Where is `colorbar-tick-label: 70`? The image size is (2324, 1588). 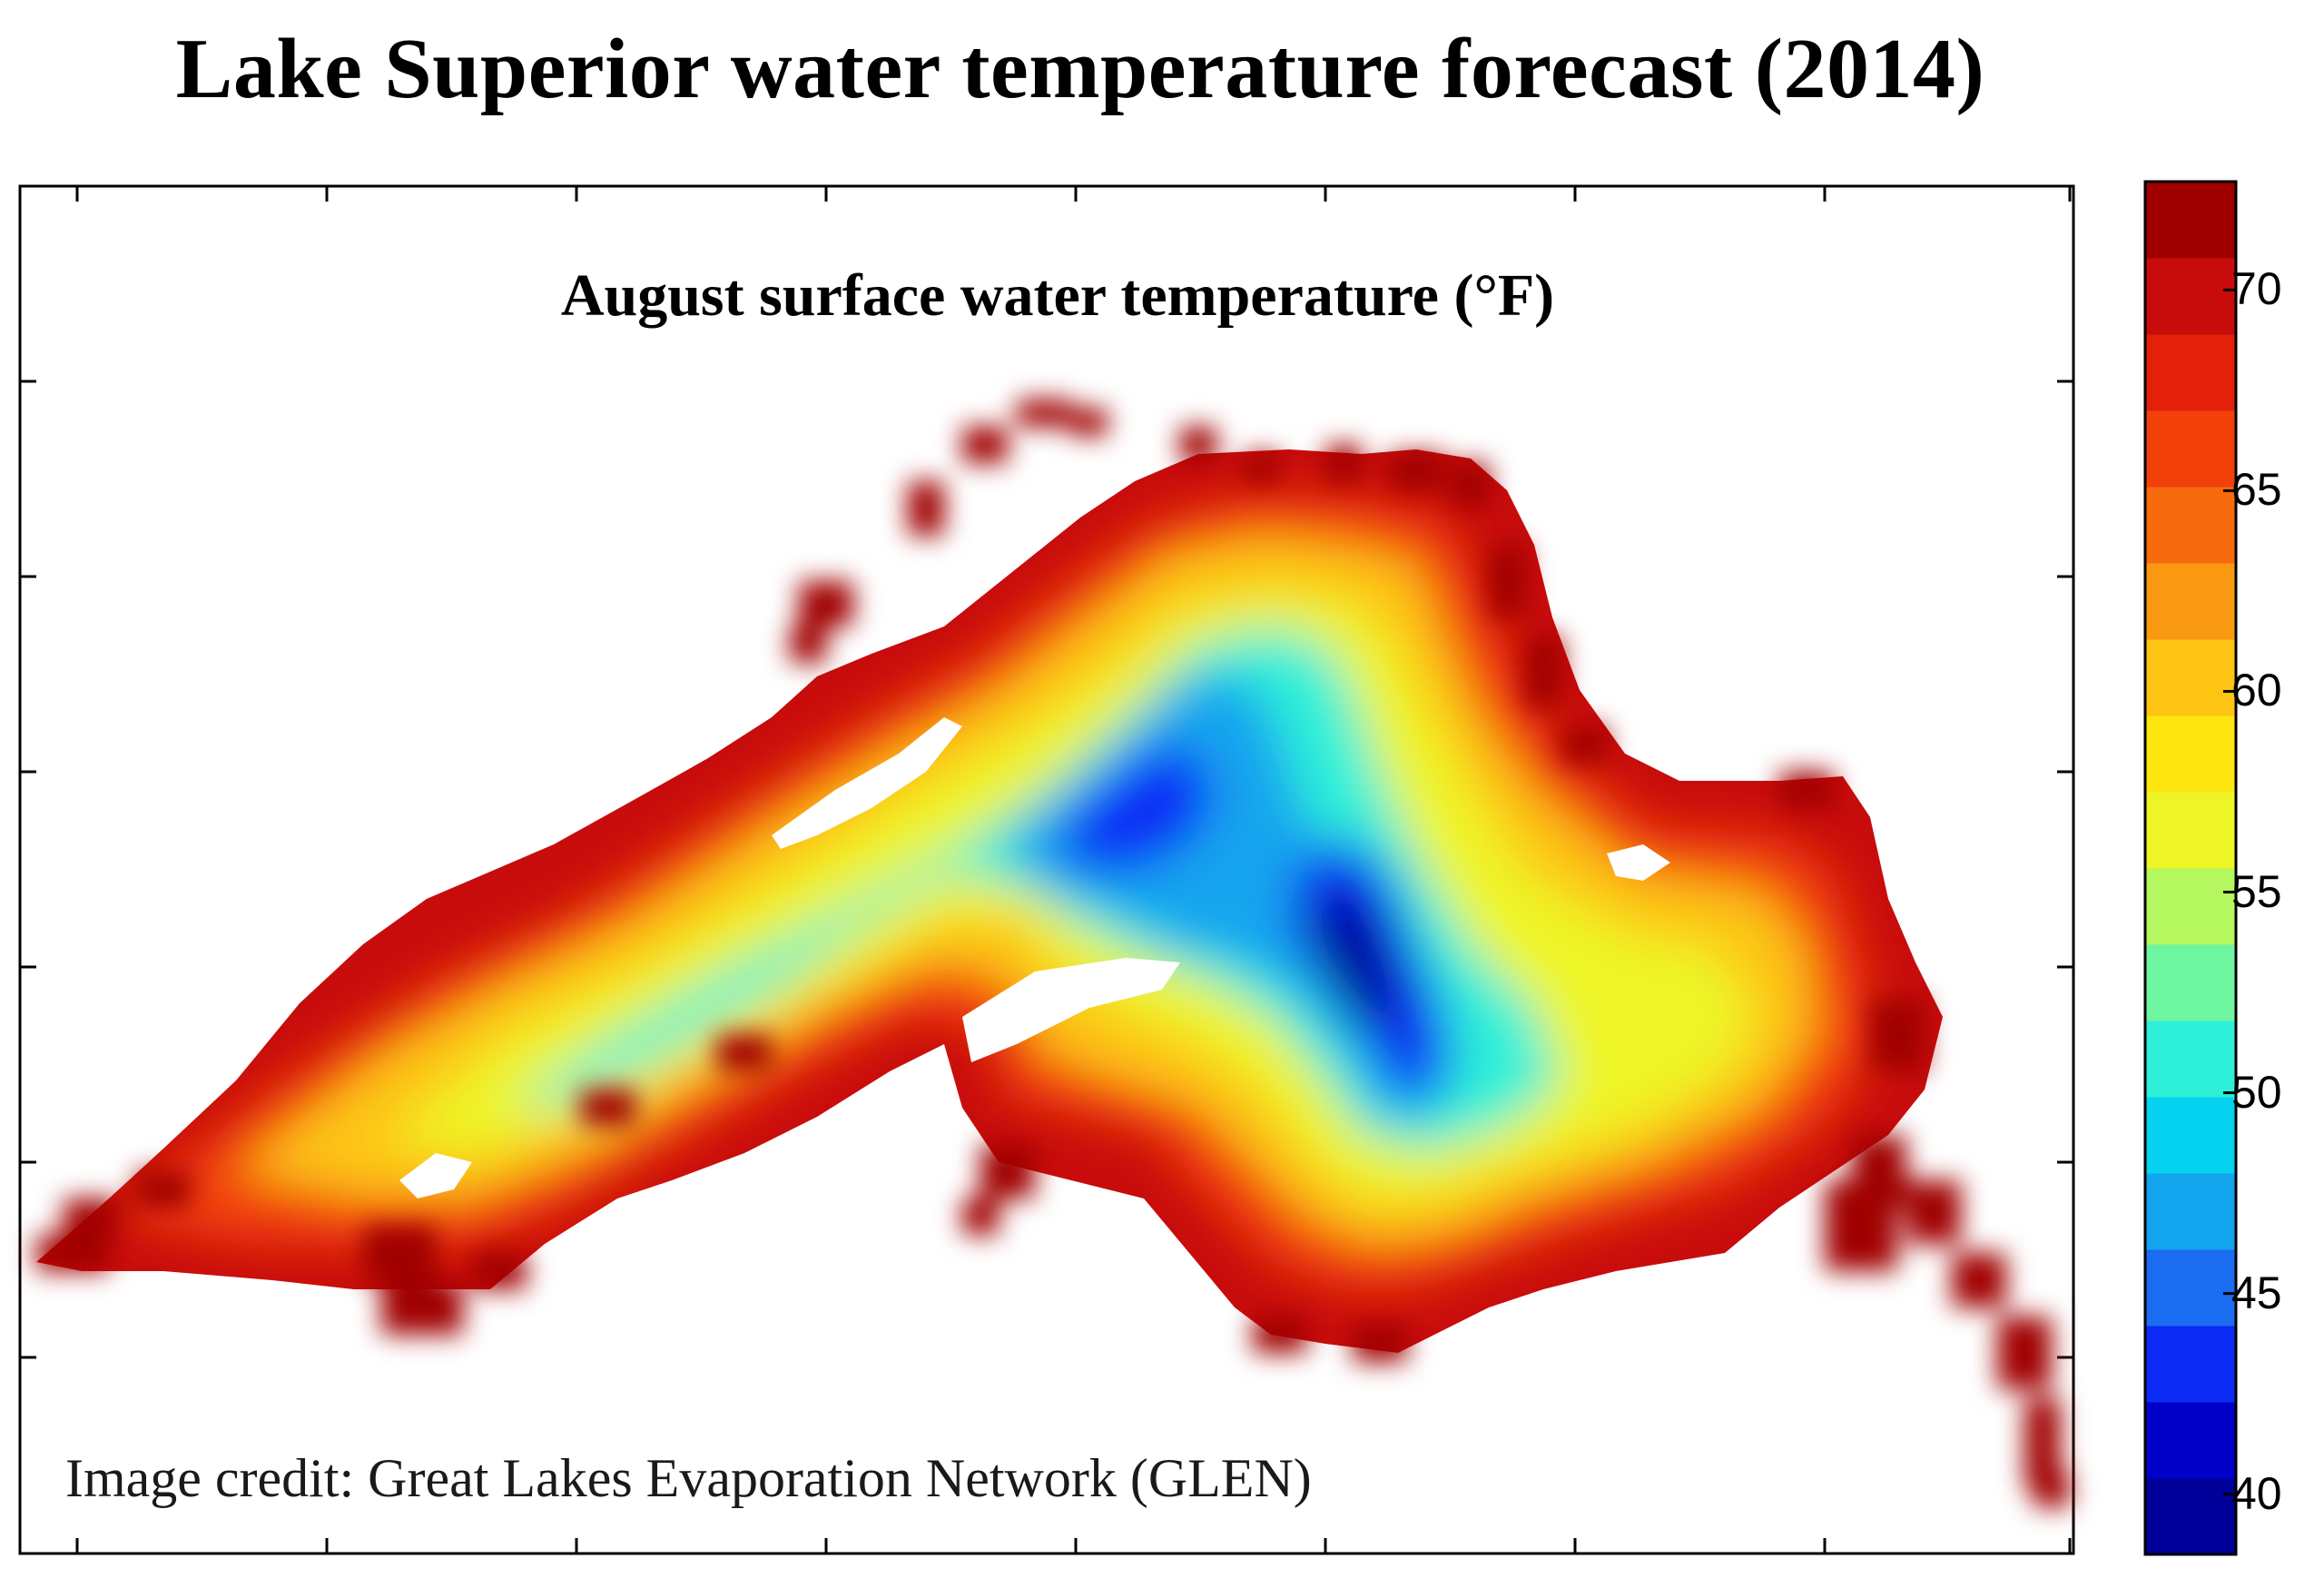
colorbar-tick-label: 70 is located at coordinates (2256, 289).